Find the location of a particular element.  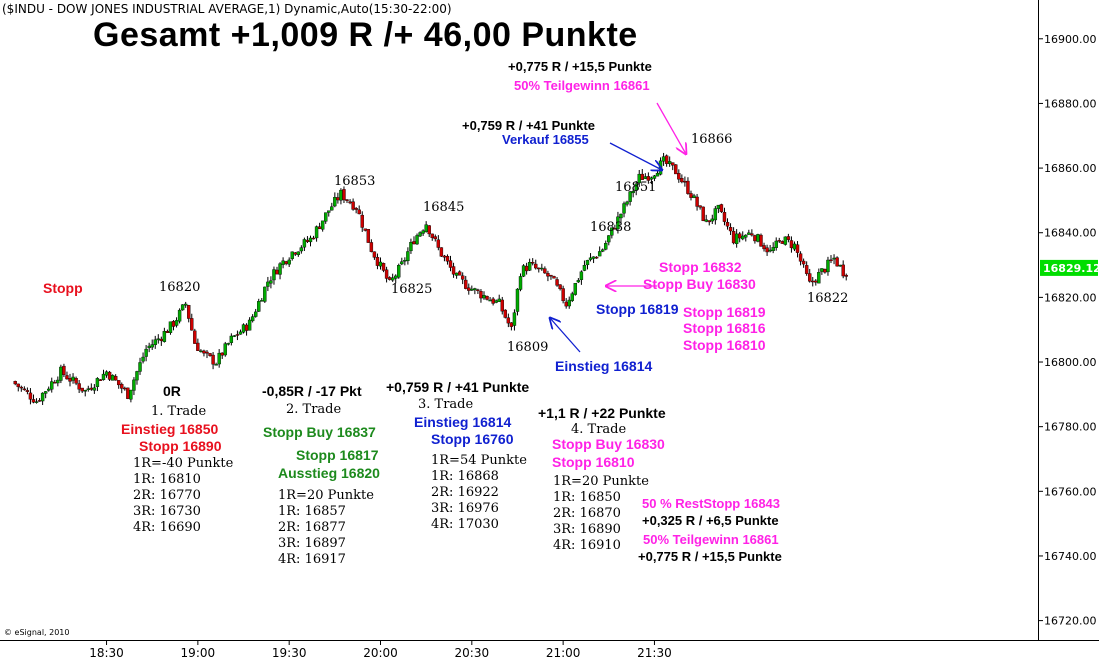

y-tick-label: 16880.00 is located at coordinates (1070, 103).